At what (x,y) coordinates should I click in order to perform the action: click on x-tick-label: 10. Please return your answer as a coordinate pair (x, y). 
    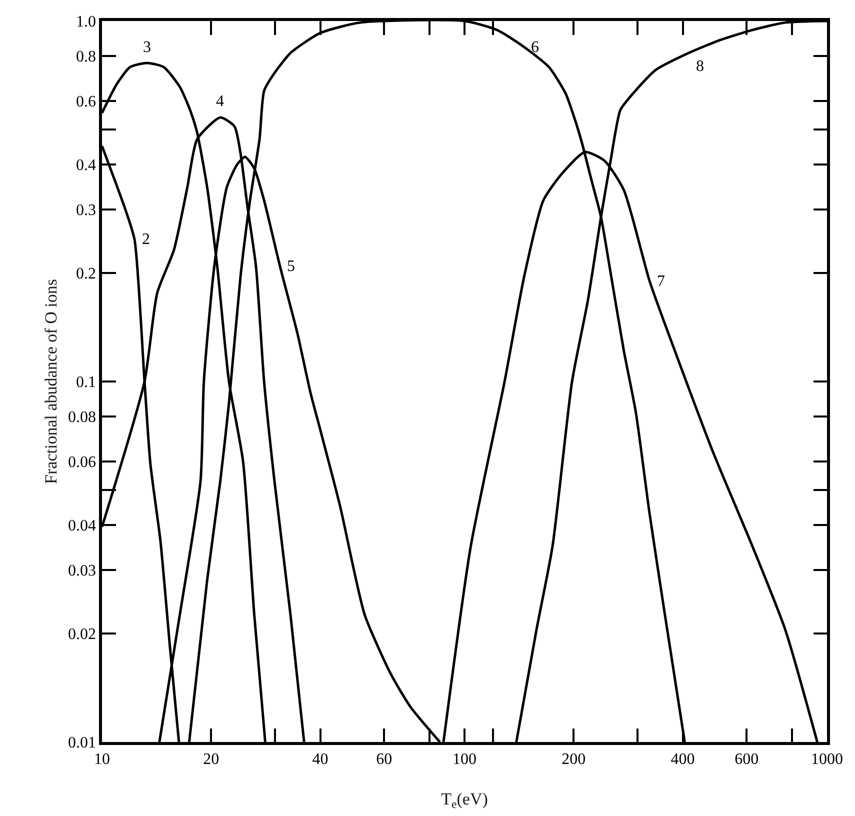
    Looking at the image, I should click on (102, 759).